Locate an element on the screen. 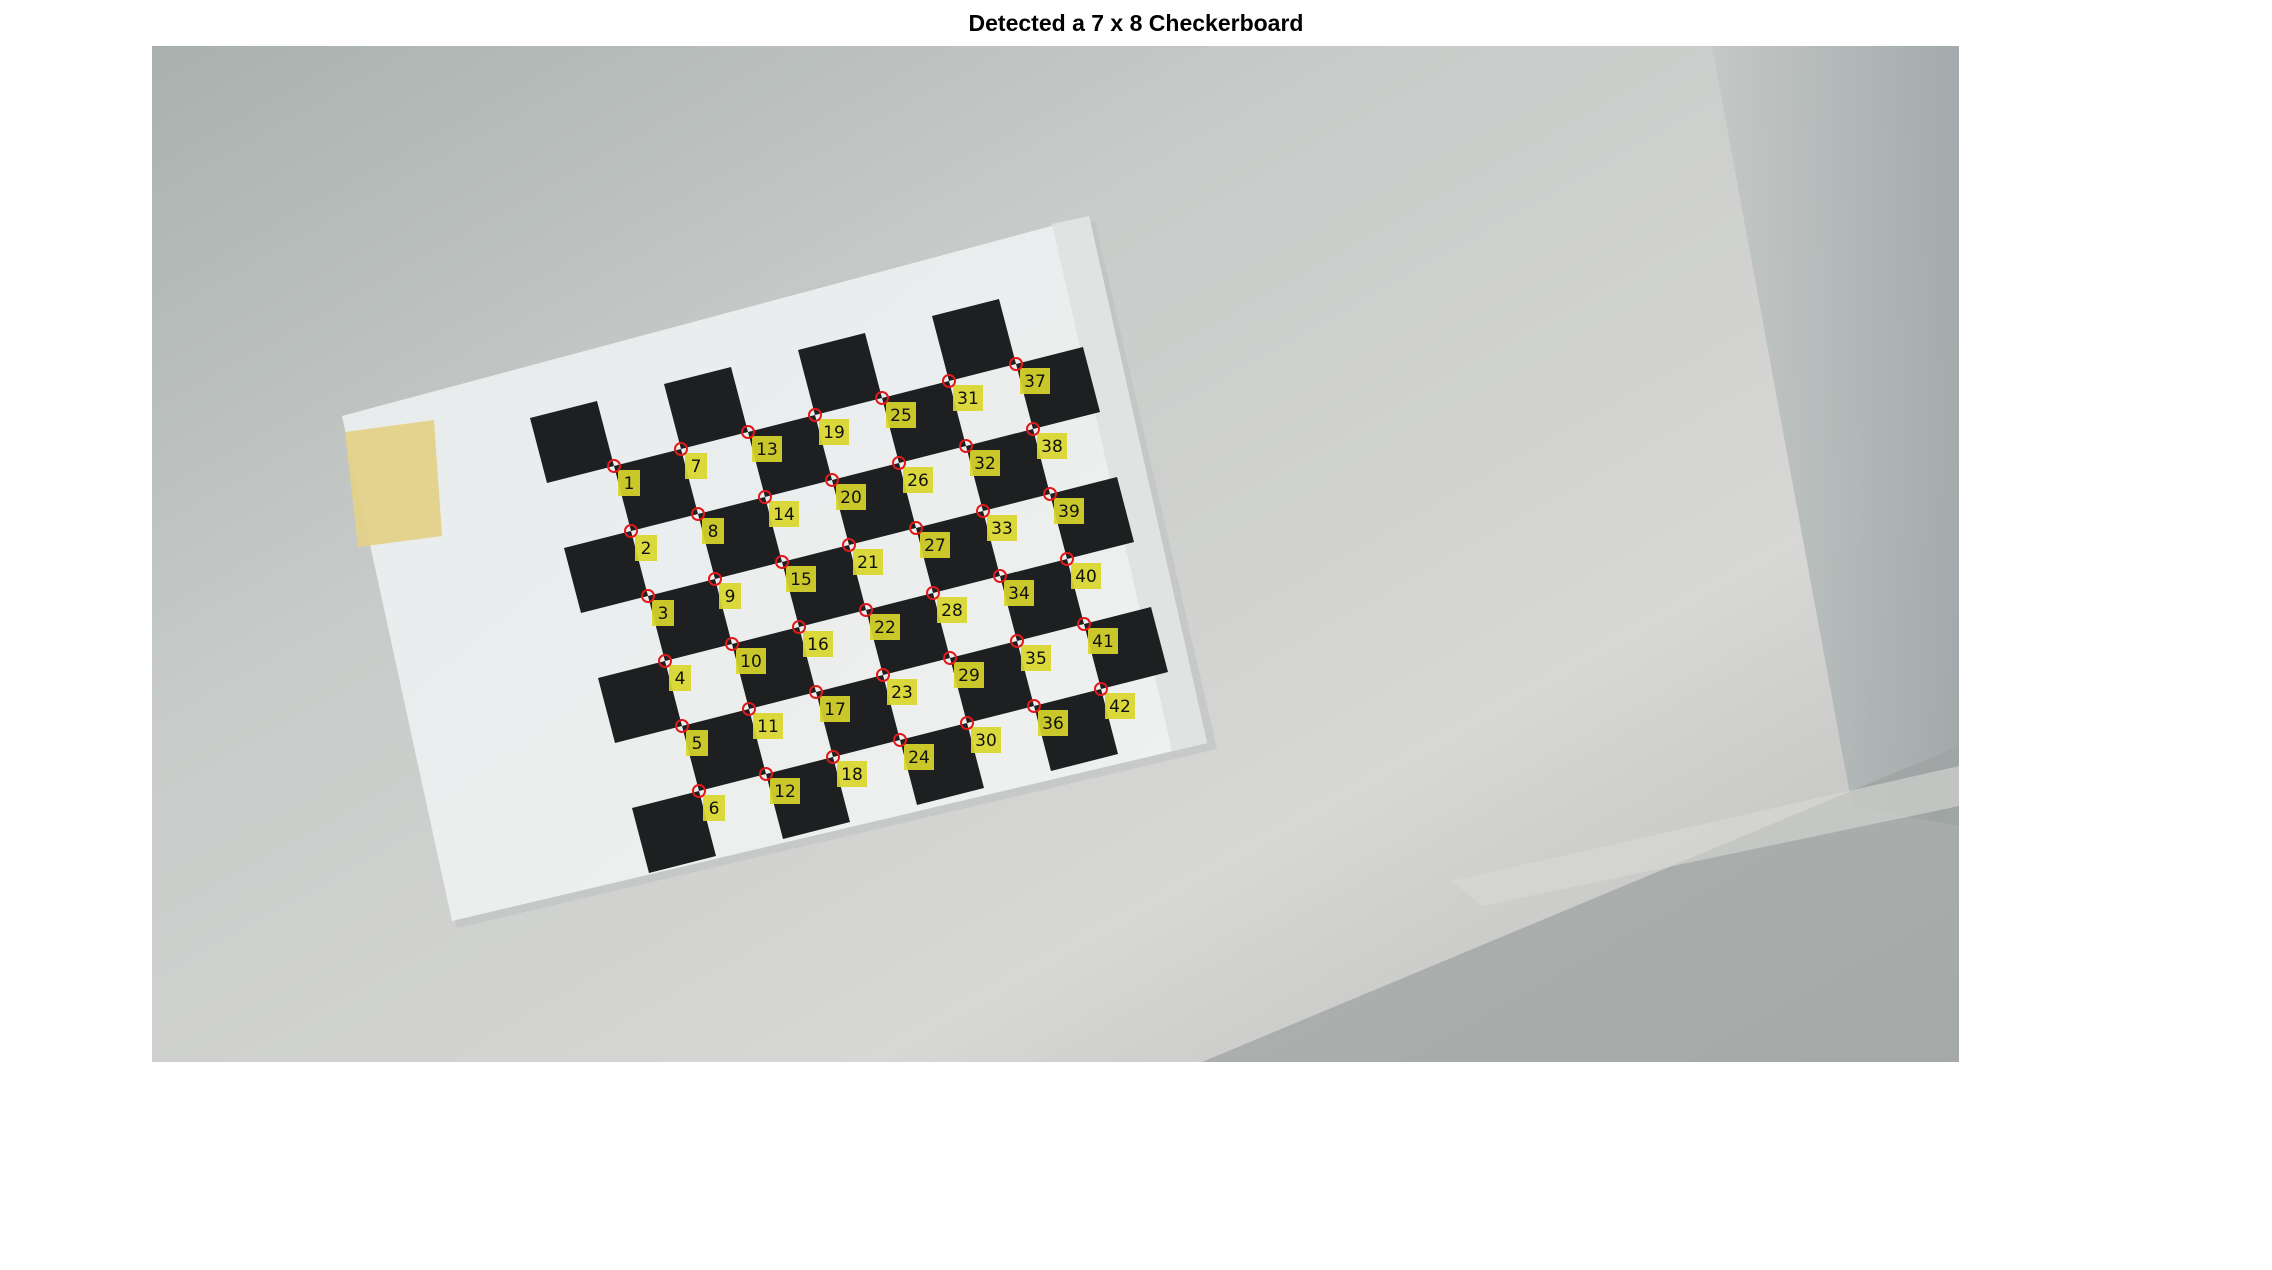 This screenshot has height=1270, width=2272. corner-label: 38 is located at coordinates (1052, 447).